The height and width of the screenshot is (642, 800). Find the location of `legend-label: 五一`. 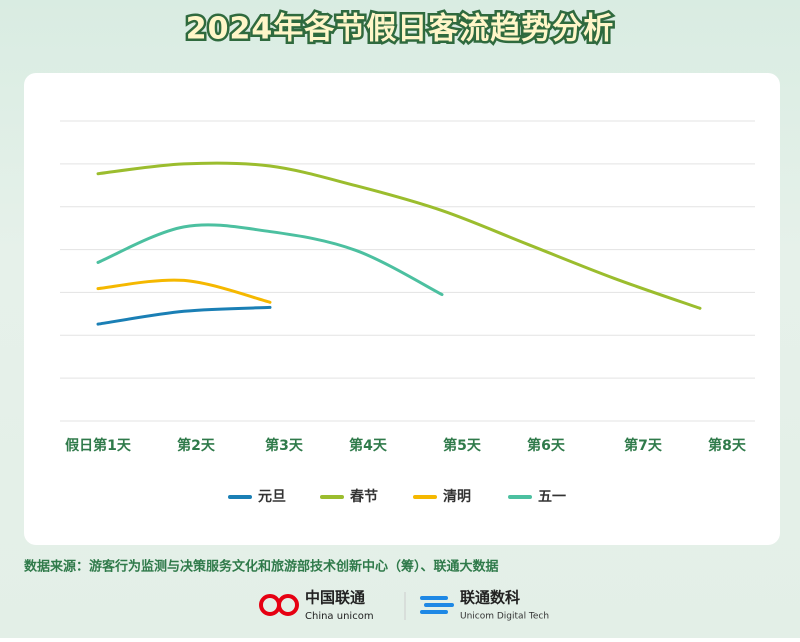

legend-label: 五一 is located at coordinates (552, 497).